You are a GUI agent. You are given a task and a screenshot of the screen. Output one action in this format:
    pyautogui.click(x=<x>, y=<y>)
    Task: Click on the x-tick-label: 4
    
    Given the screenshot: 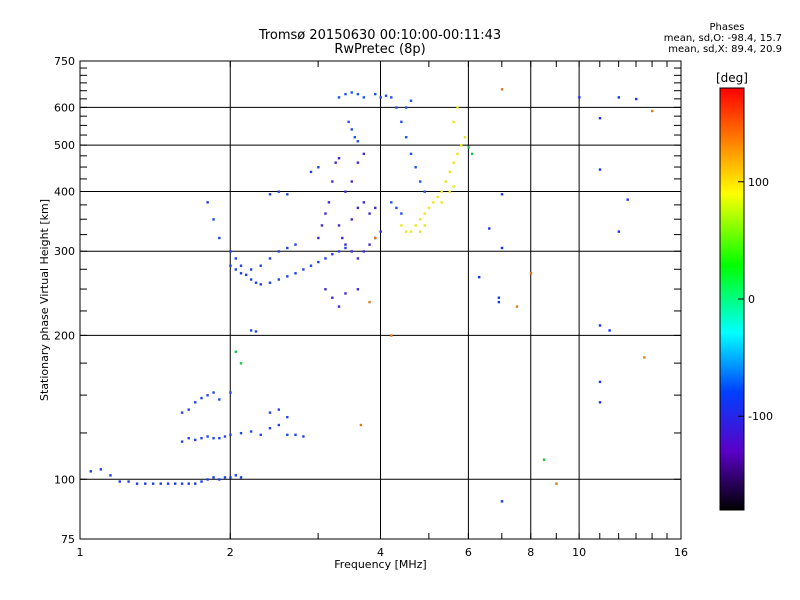 What is the action you would take?
    pyautogui.click(x=380, y=552)
    